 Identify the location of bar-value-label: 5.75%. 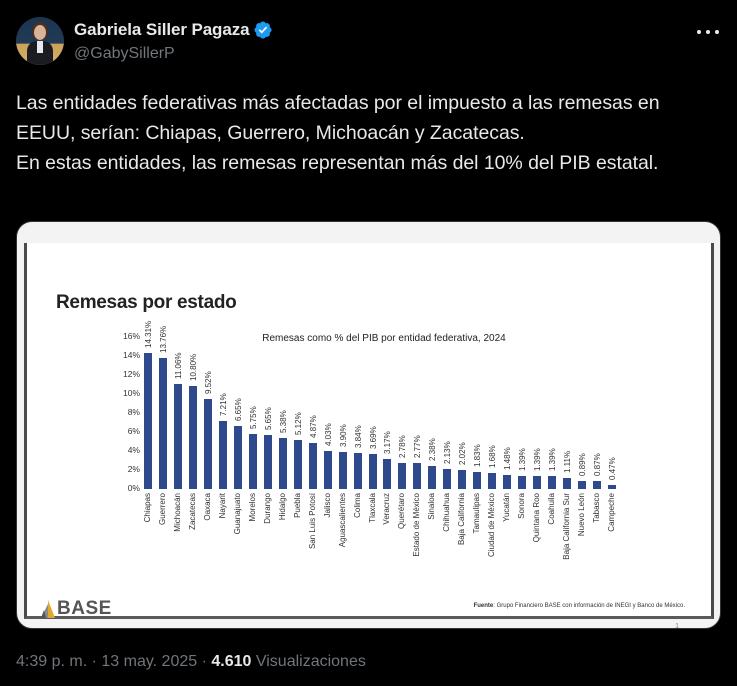
(253, 418).